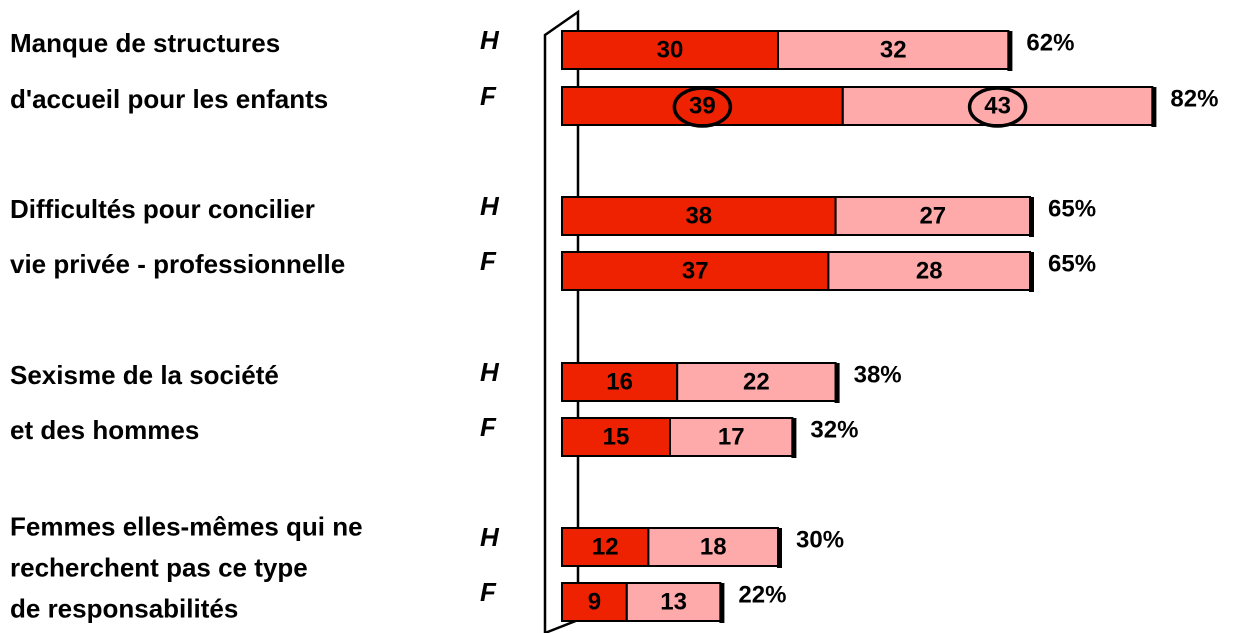  I want to click on group-label: de responsabilités, so click(124, 608).